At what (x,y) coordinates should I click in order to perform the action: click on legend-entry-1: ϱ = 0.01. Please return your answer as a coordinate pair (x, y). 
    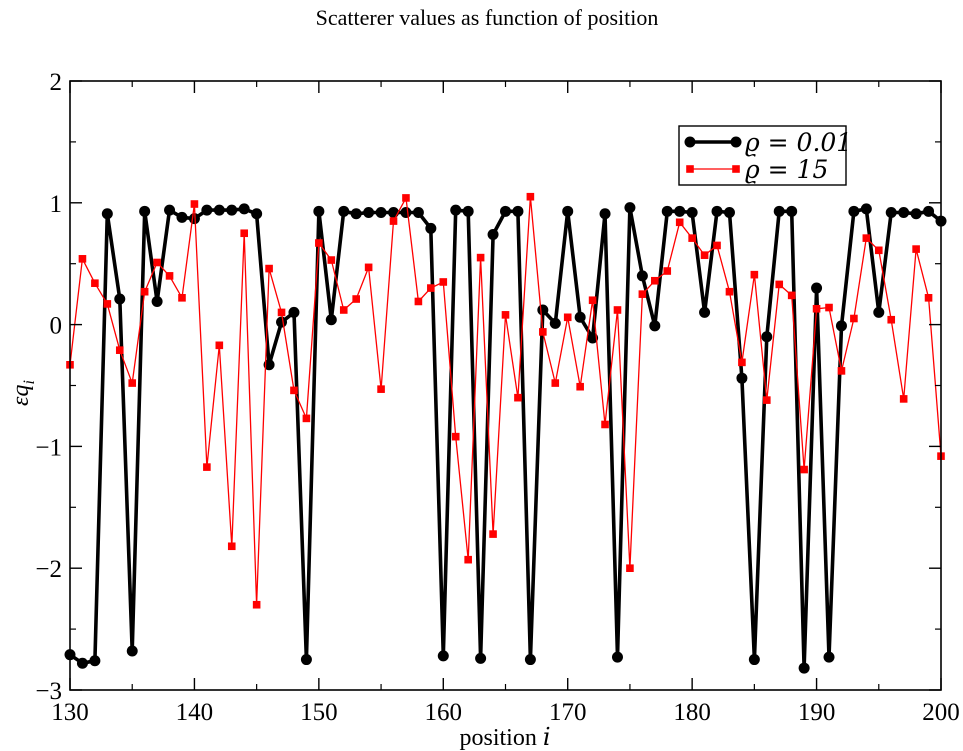
    Looking at the image, I should click on (768, 142).